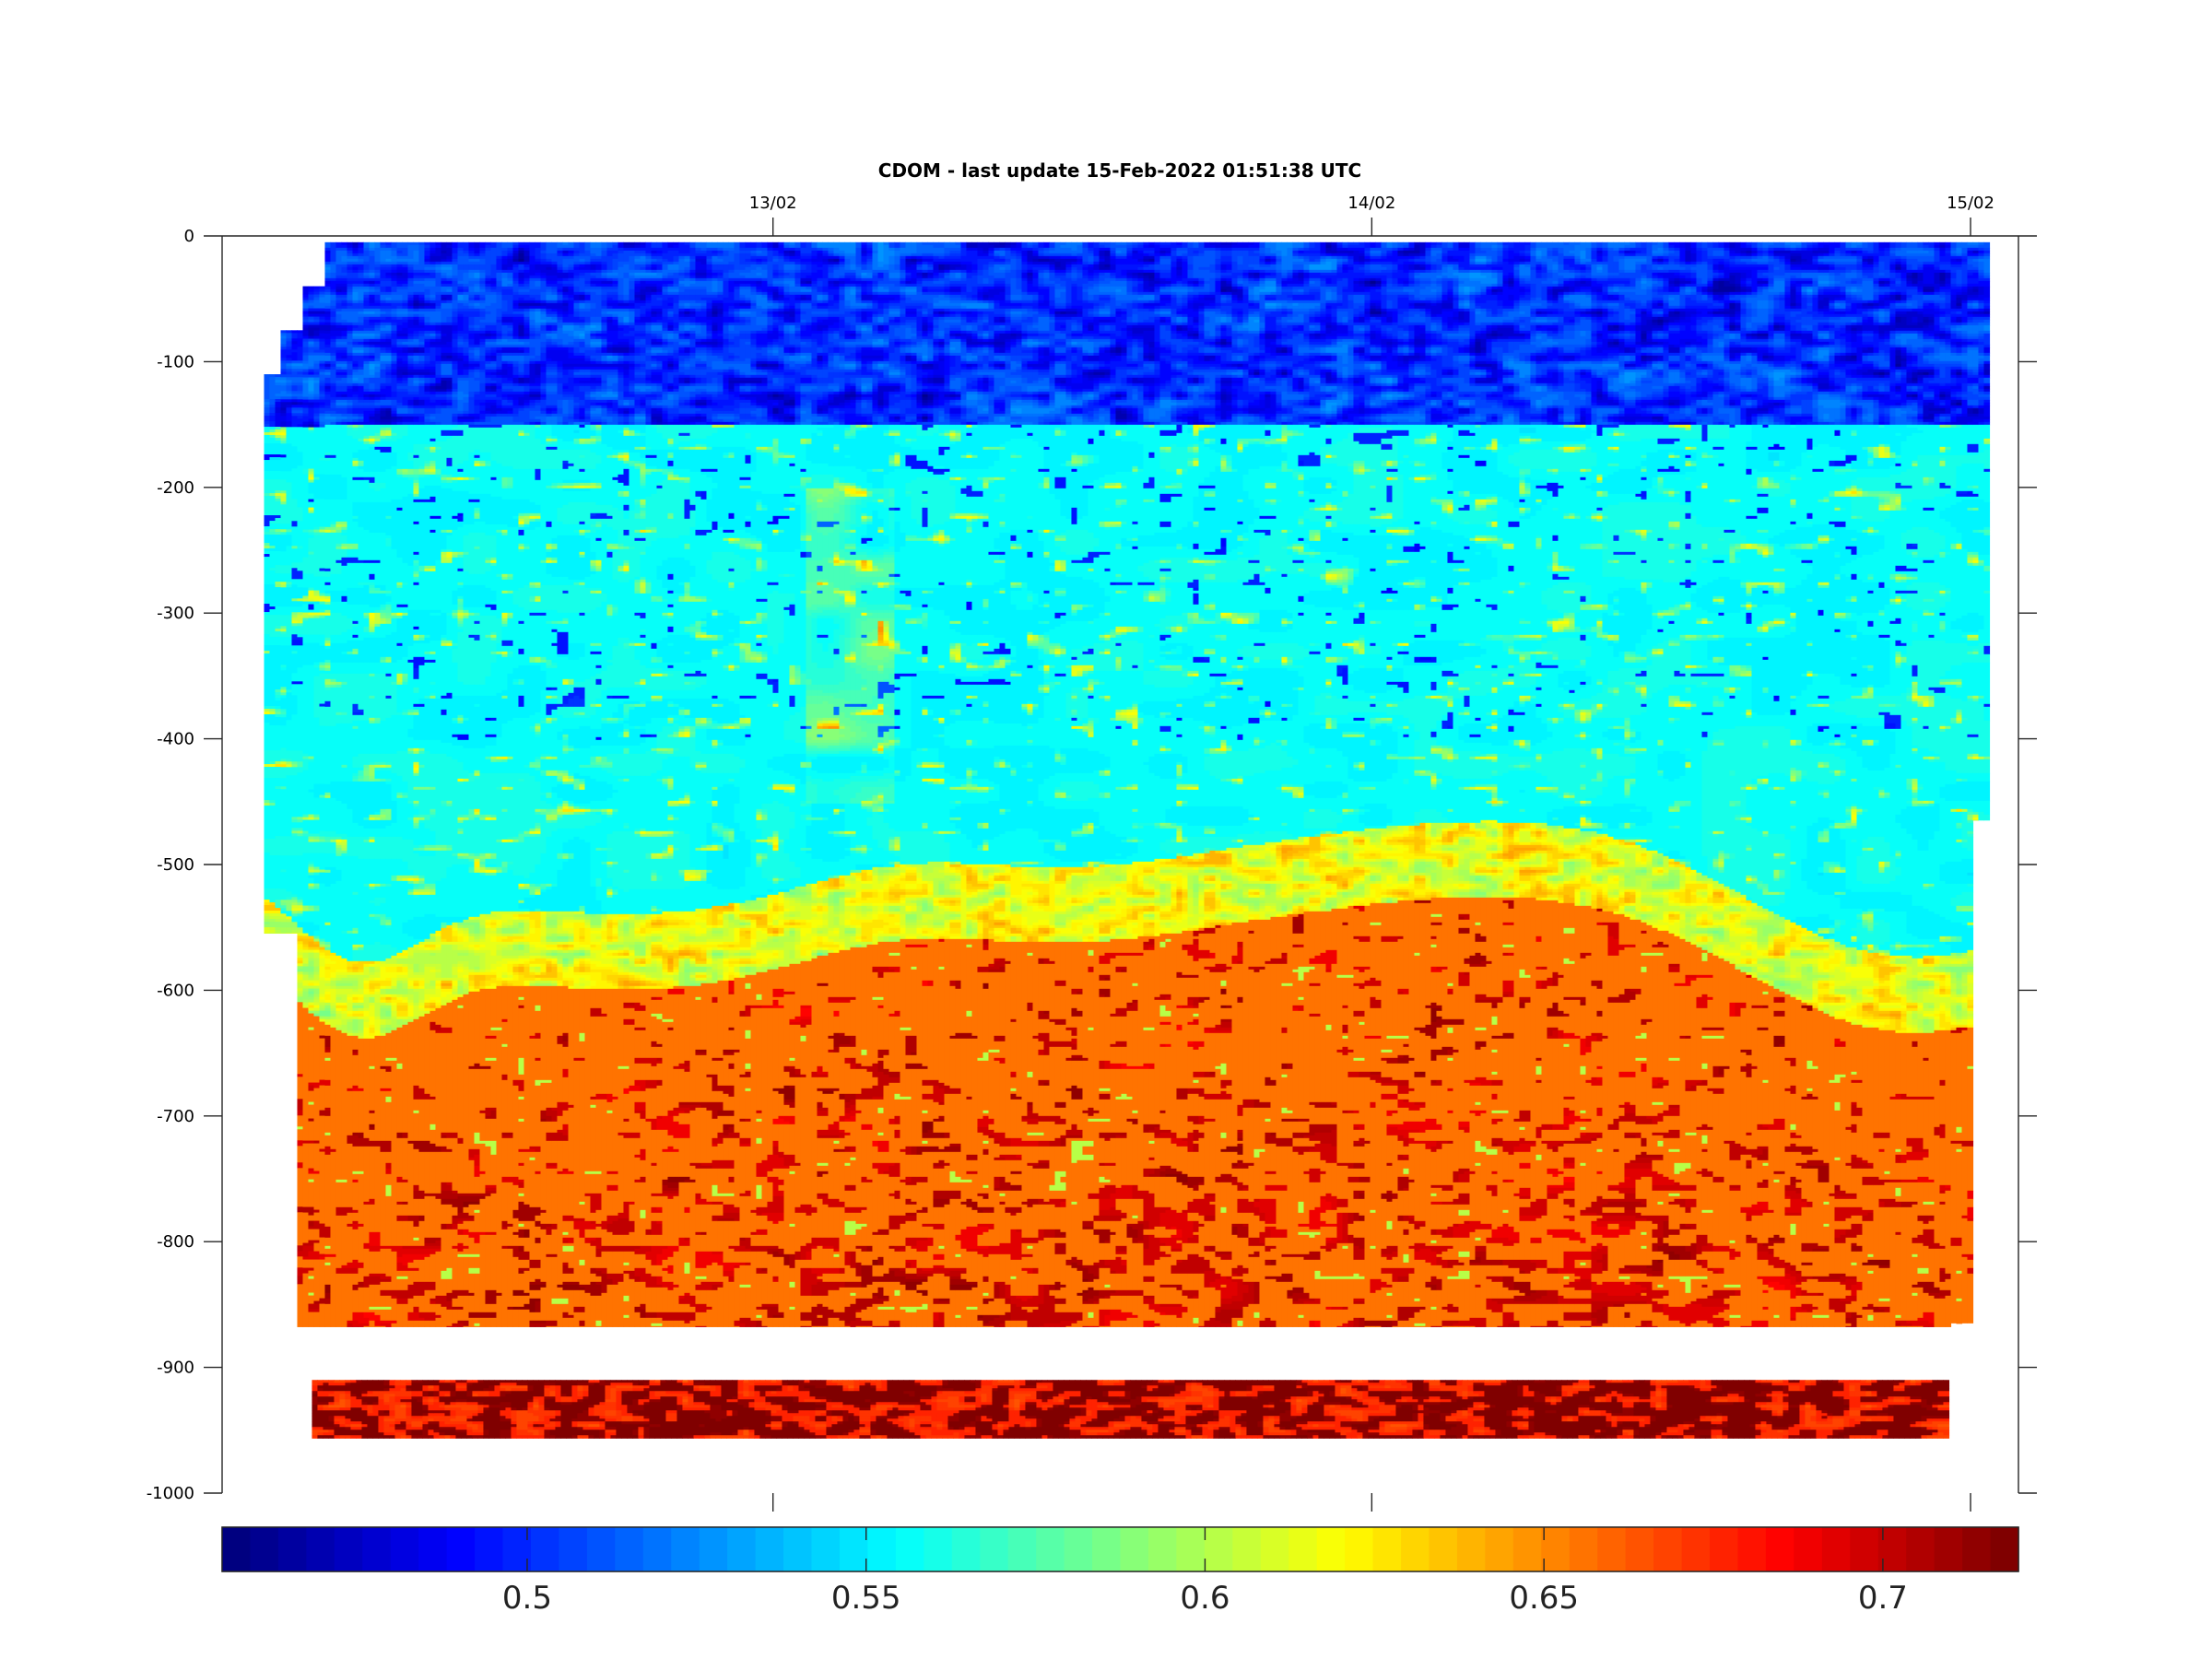  Describe the element at coordinates (1883, 1598) in the screenshot. I see `colorbar-tick-label: 0.7` at that location.